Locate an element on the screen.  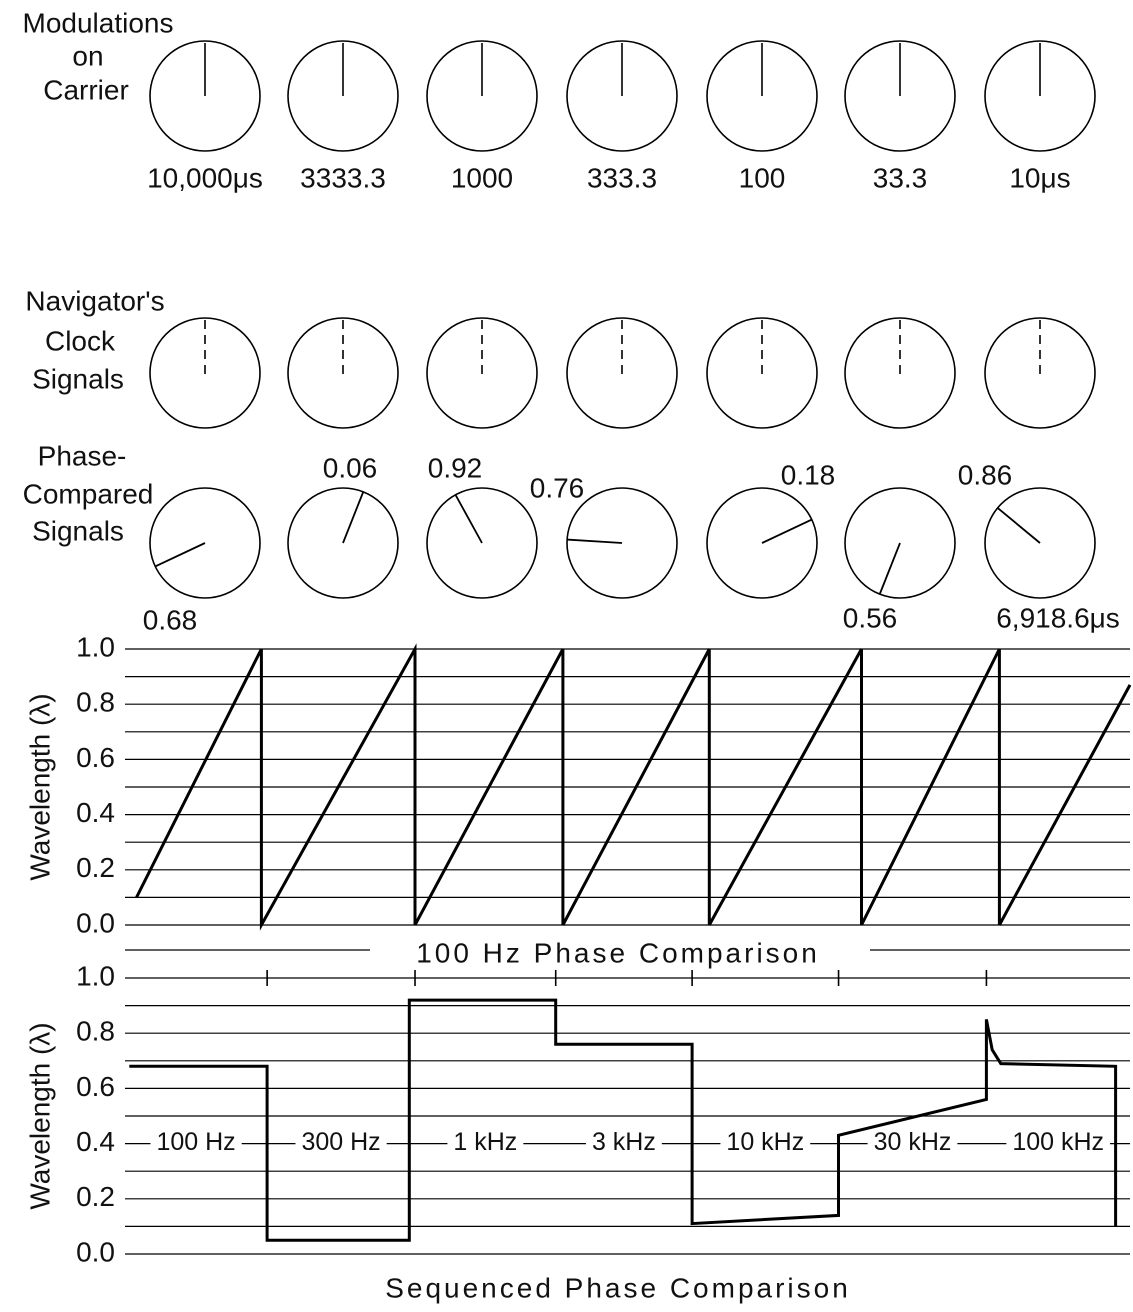
total-label: 6,918.6μs is located at coordinates (1058, 617).